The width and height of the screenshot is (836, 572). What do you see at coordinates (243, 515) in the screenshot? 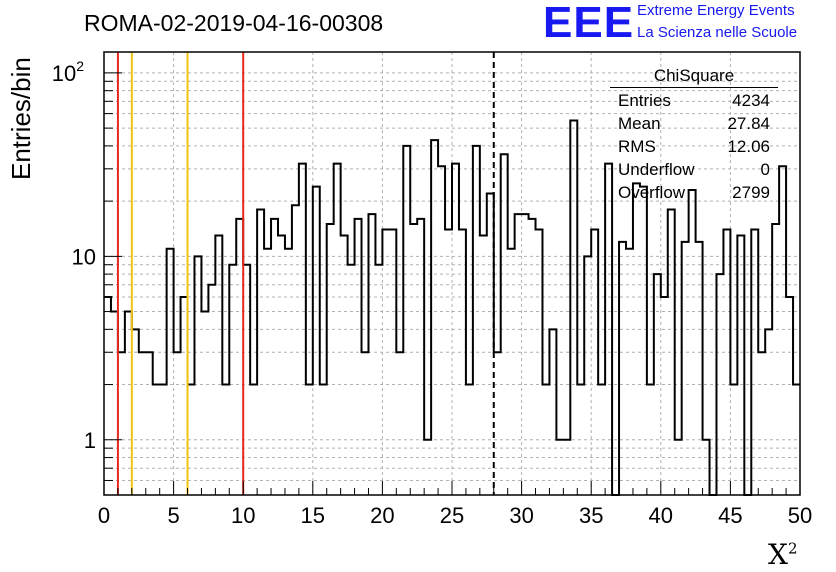
I see `x-tick-label: 10` at bounding box center [243, 515].